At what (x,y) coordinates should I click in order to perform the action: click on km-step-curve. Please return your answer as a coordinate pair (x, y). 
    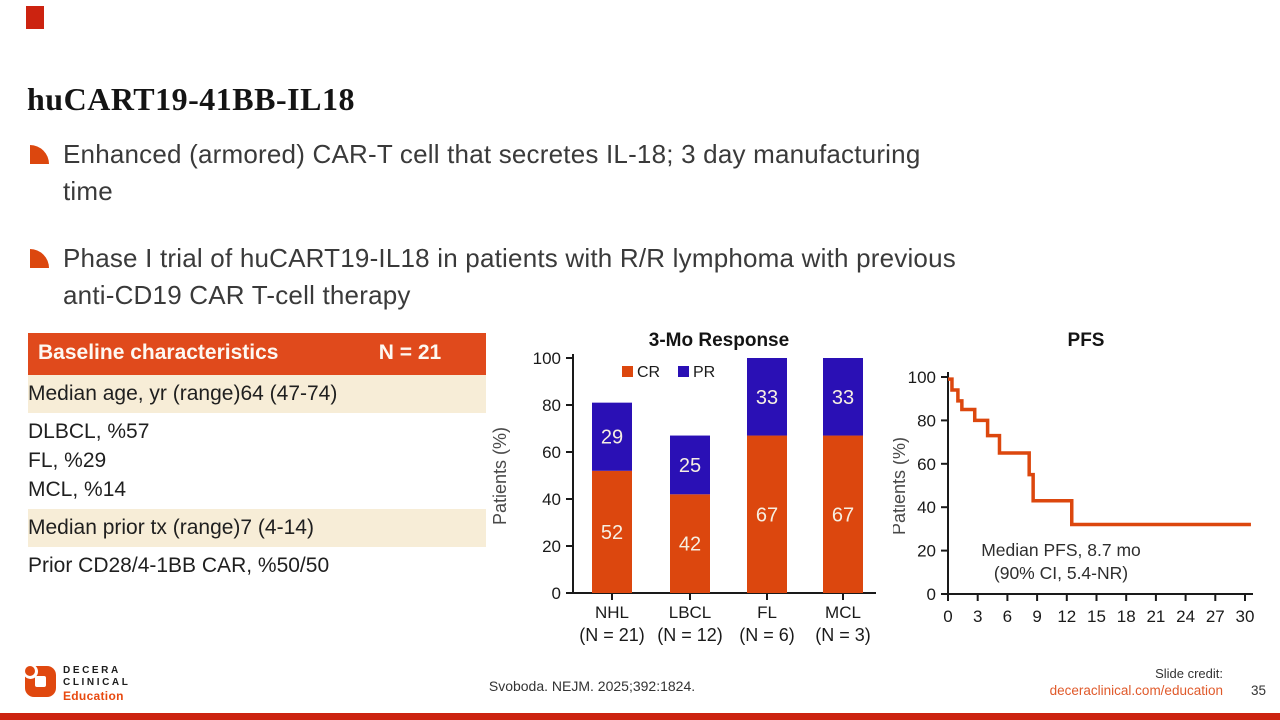
    Looking at the image, I should click on (1099, 452).